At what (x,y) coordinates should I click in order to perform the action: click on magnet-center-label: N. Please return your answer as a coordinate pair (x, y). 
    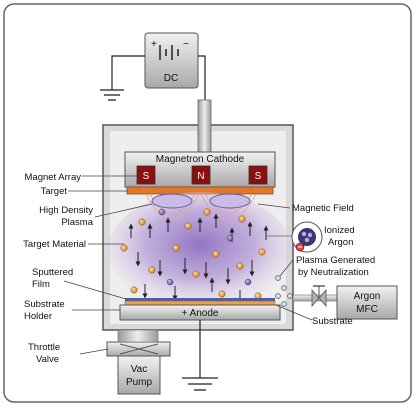
    Looking at the image, I should click on (200, 176).